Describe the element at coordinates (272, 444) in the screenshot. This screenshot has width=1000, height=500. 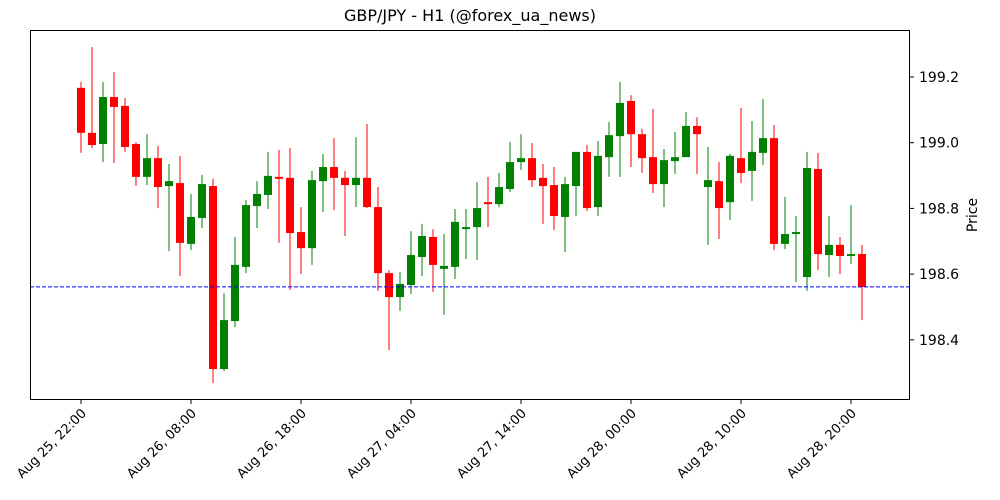
I see `x-tick-label: Aug 26, 18:00` at that location.